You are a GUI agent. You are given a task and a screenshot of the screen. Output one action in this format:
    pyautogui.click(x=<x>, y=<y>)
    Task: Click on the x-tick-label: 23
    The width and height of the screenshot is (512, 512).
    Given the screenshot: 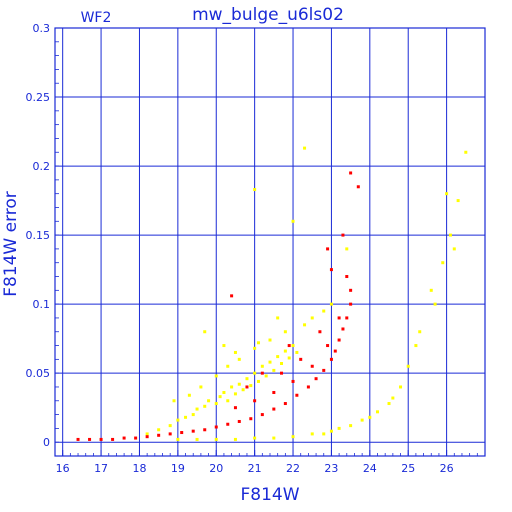 What is the action you would take?
    pyautogui.click(x=331, y=468)
    